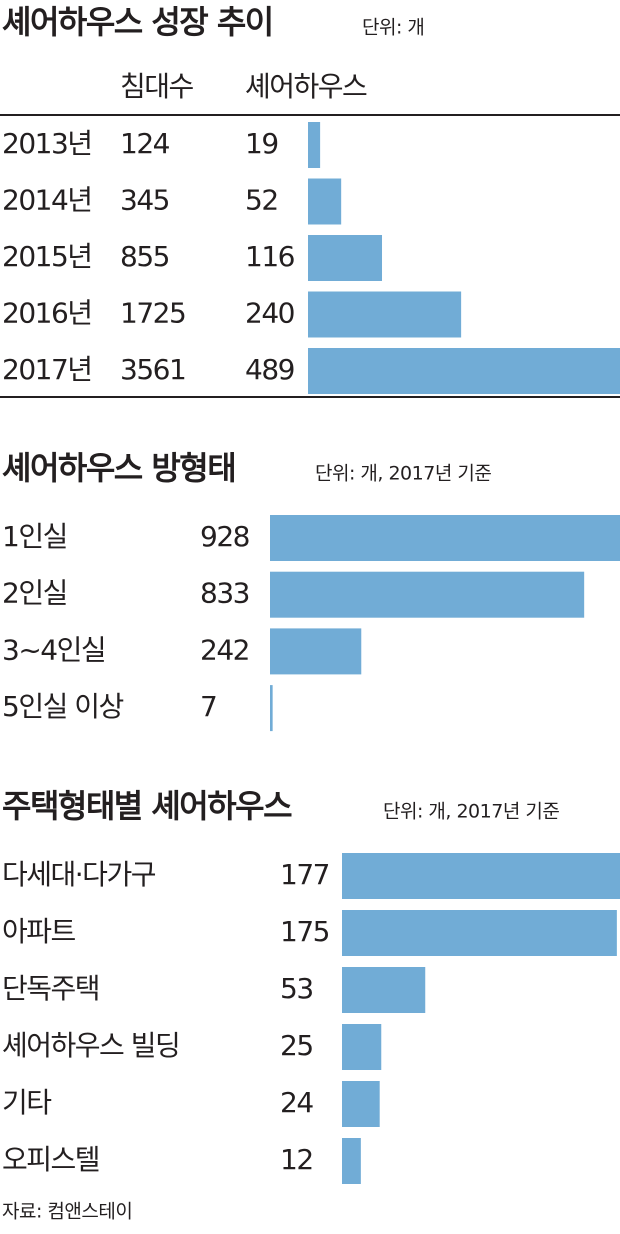 The height and width of the screenshot is (1234, 620). I want to click on category-label: 3~4인실, so click(53, 649).